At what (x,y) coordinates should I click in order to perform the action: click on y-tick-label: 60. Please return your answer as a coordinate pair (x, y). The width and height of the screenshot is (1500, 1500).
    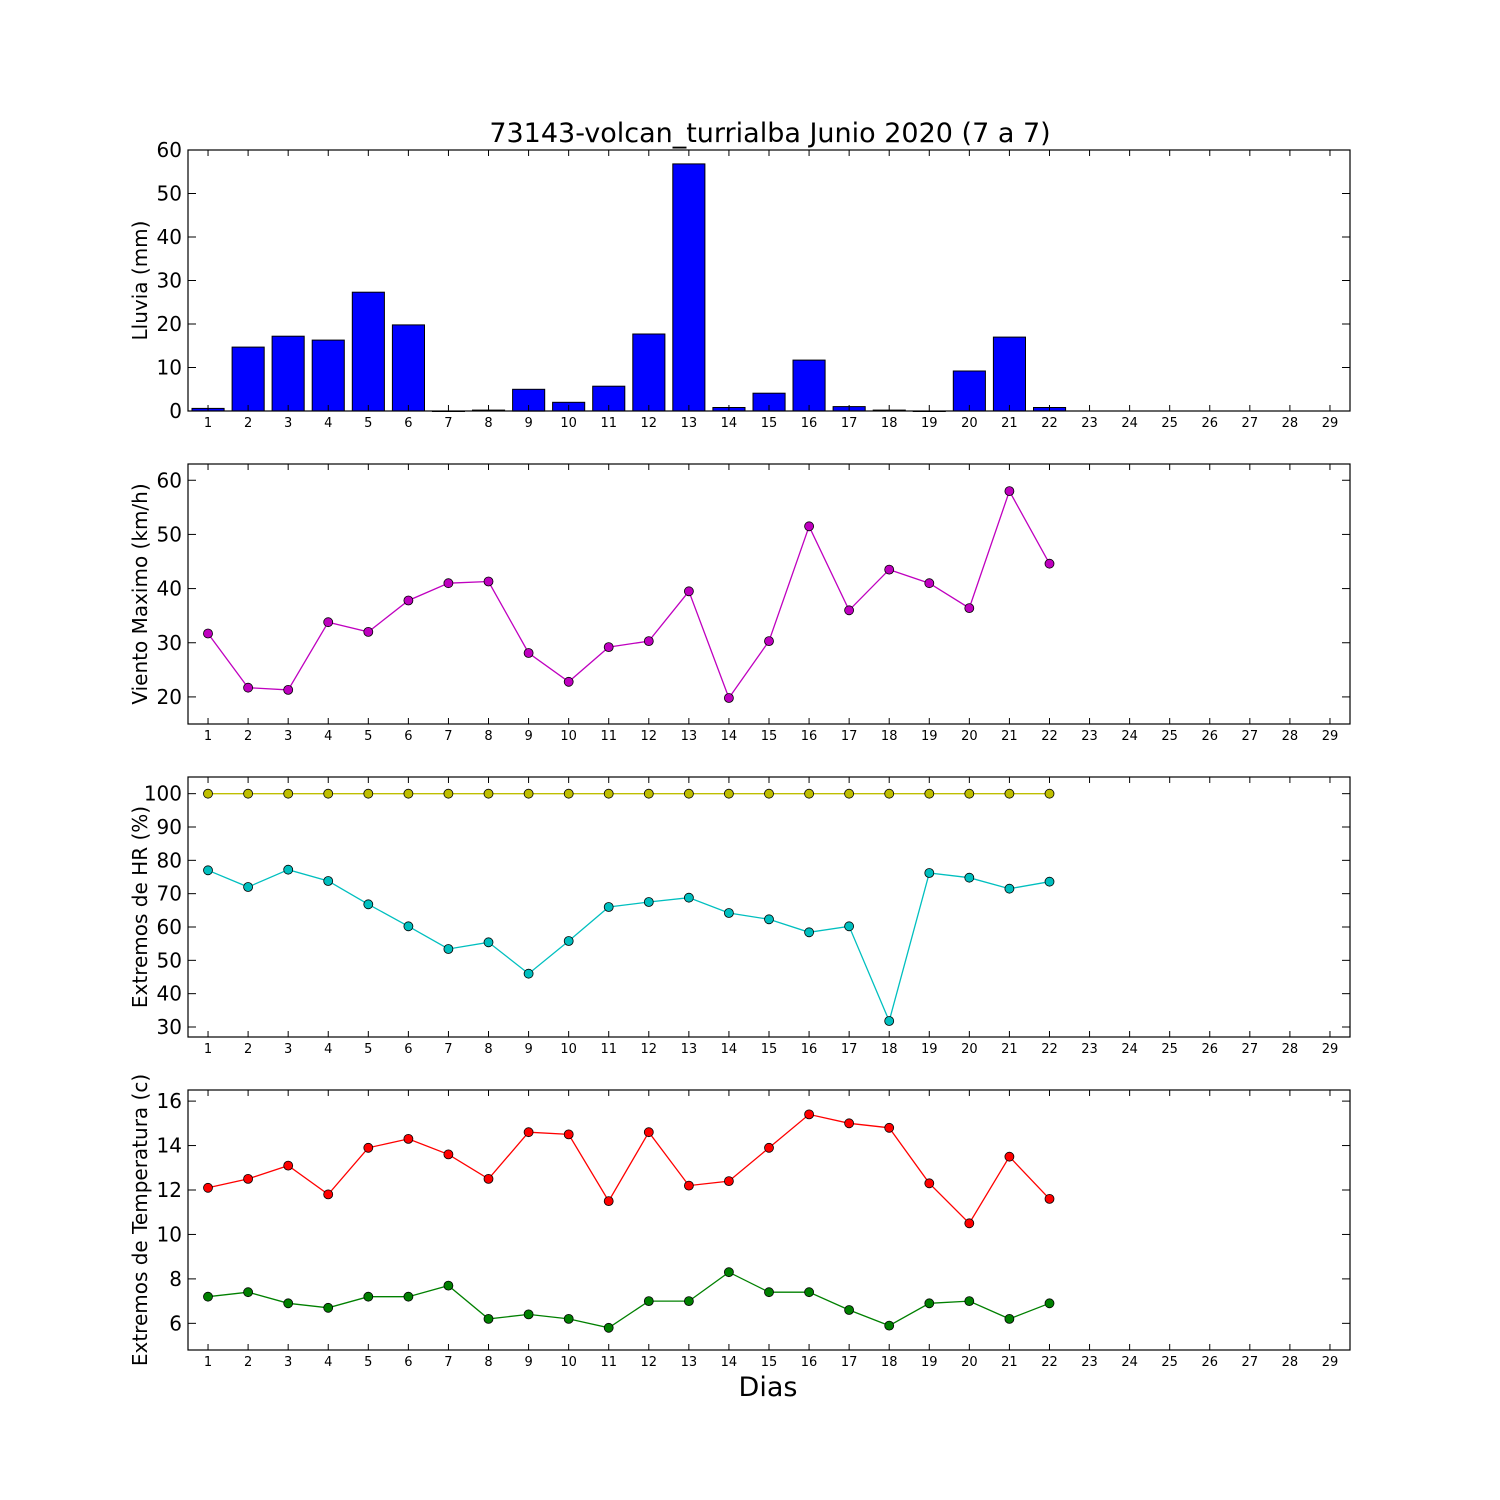
    Looking at the image, I should click on (169, 150).